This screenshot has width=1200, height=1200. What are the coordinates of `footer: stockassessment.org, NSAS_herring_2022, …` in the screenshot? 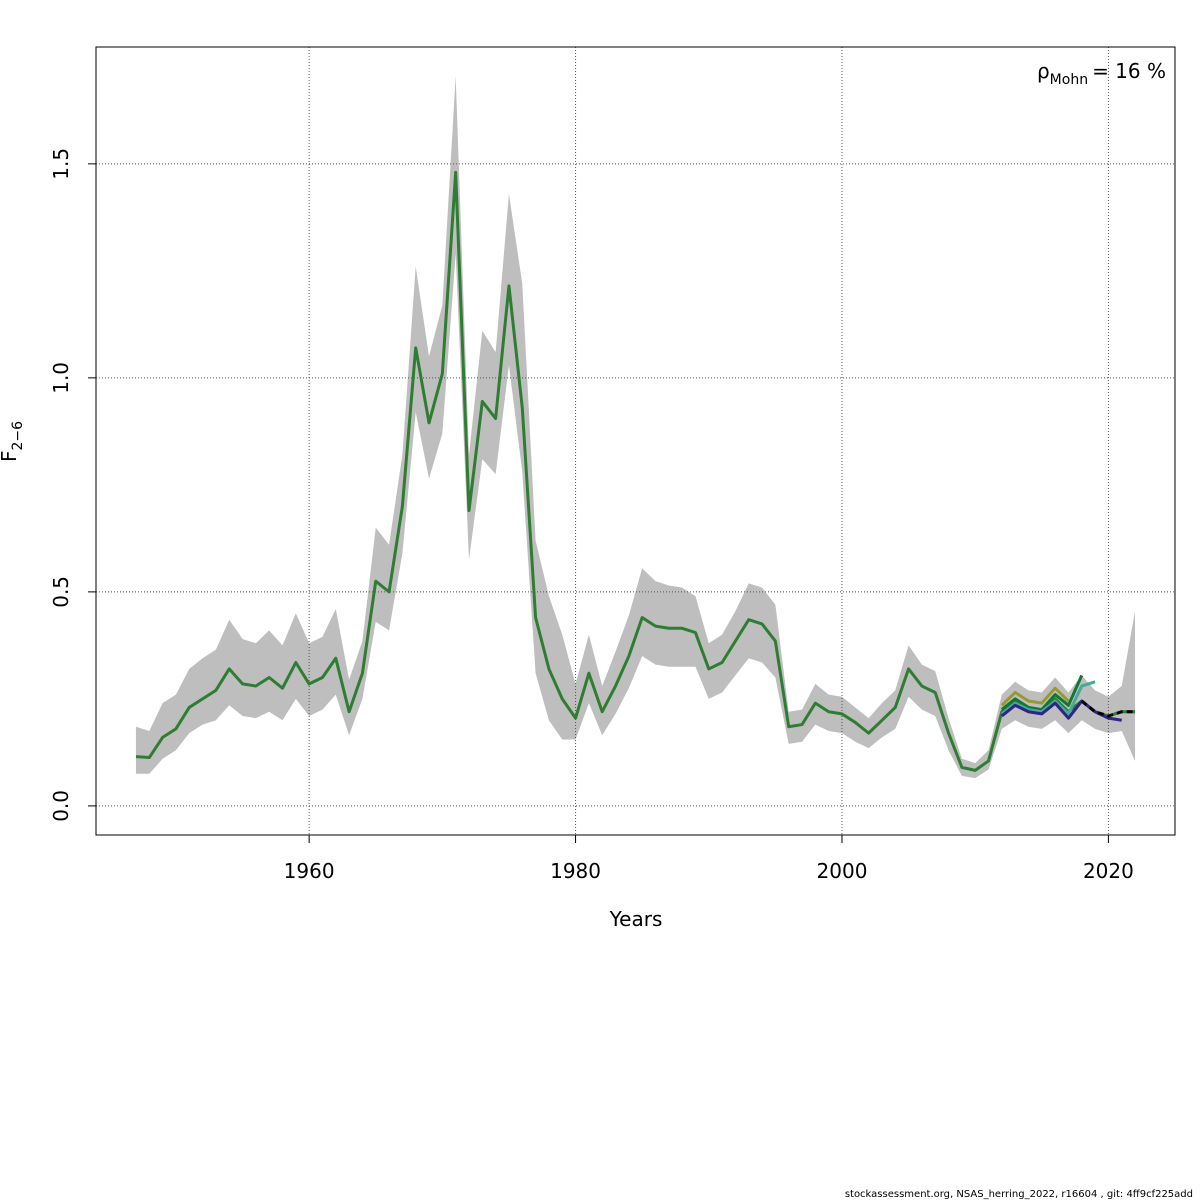 It's located at (1019, 1194).